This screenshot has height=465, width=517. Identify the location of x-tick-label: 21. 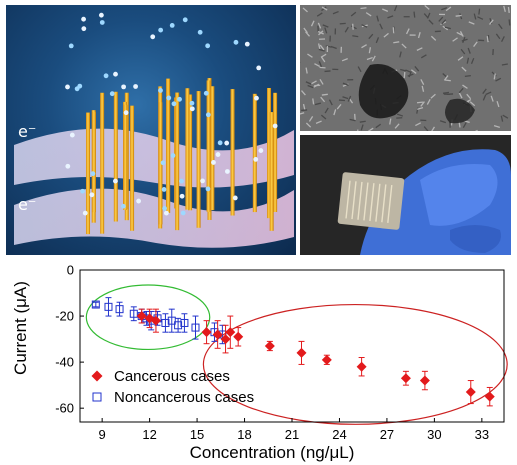
(292, 434).